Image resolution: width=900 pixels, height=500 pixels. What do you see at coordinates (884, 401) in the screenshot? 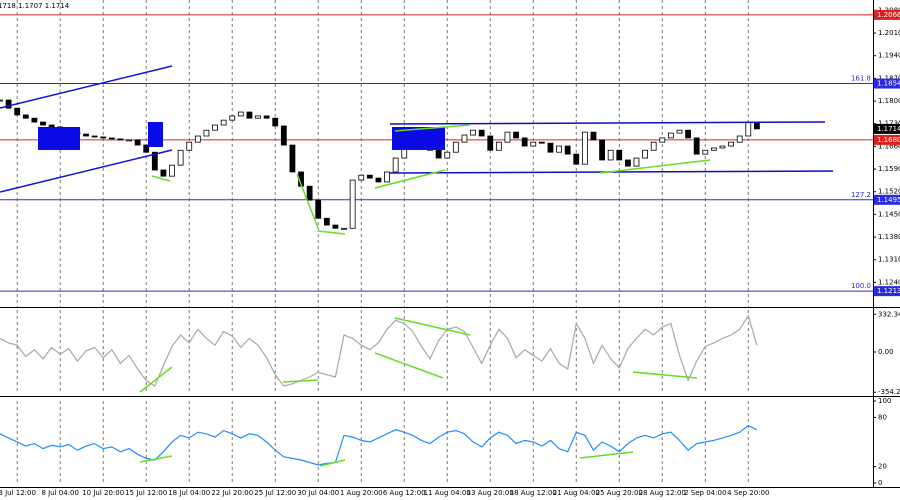
I see `y-tick-label: 100` at bounding box center [884, 401].